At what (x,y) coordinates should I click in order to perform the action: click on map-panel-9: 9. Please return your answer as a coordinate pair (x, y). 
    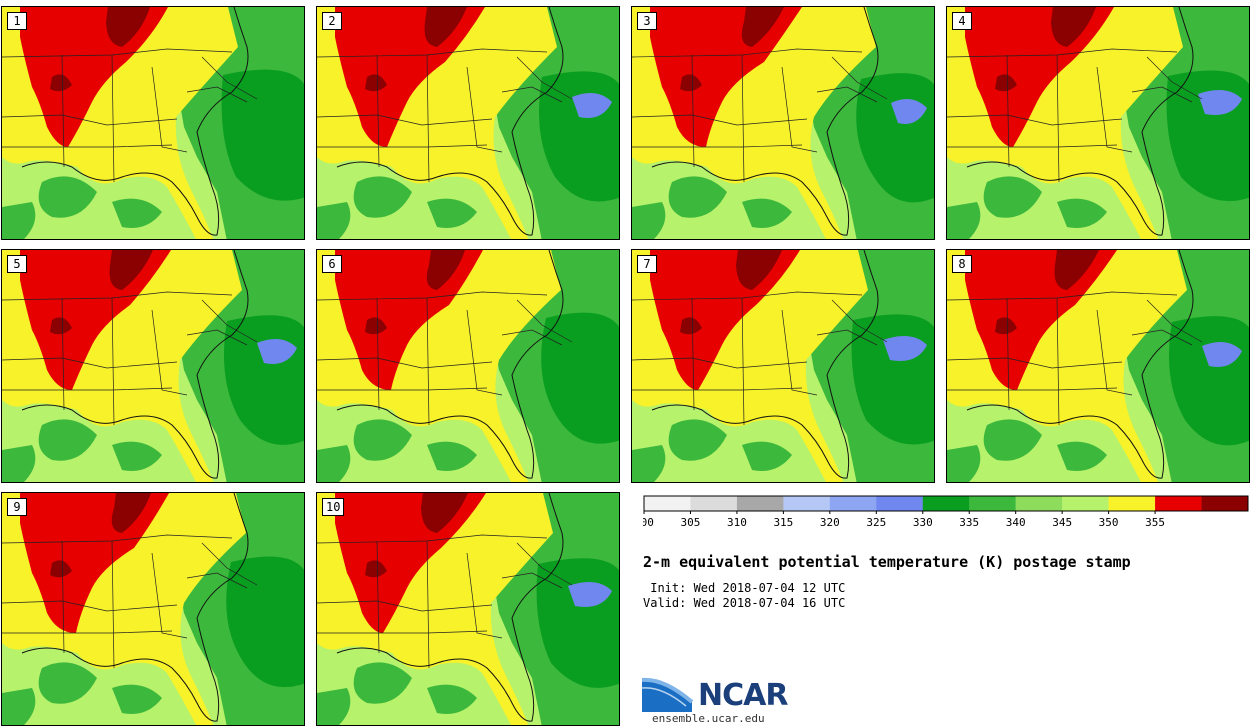
    Looking at the image, I should click on (153, 609).